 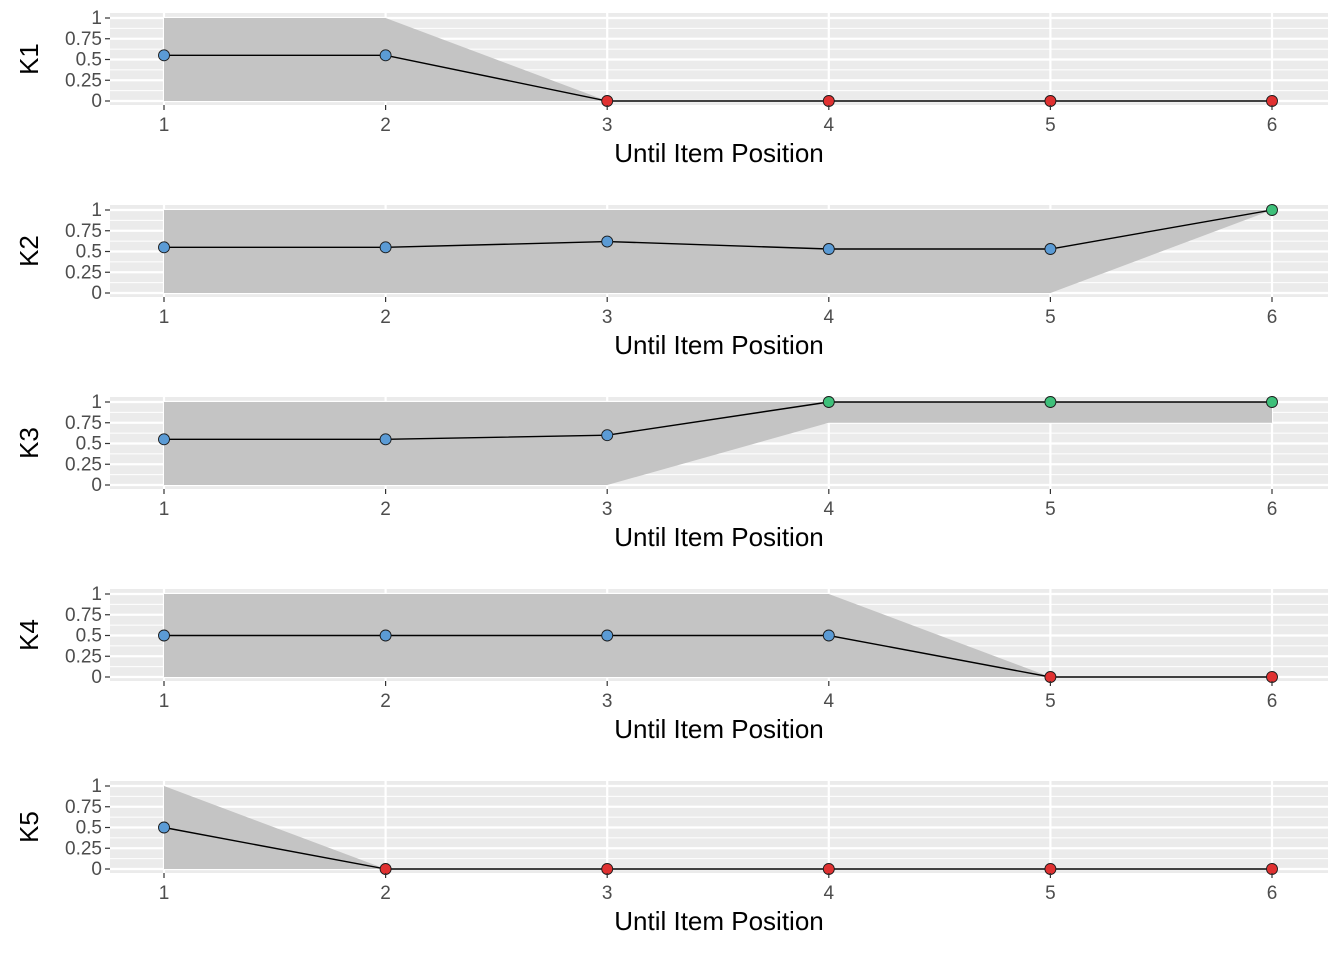 I want to click on y-axis-title: K1, so click(x=29, y=59).